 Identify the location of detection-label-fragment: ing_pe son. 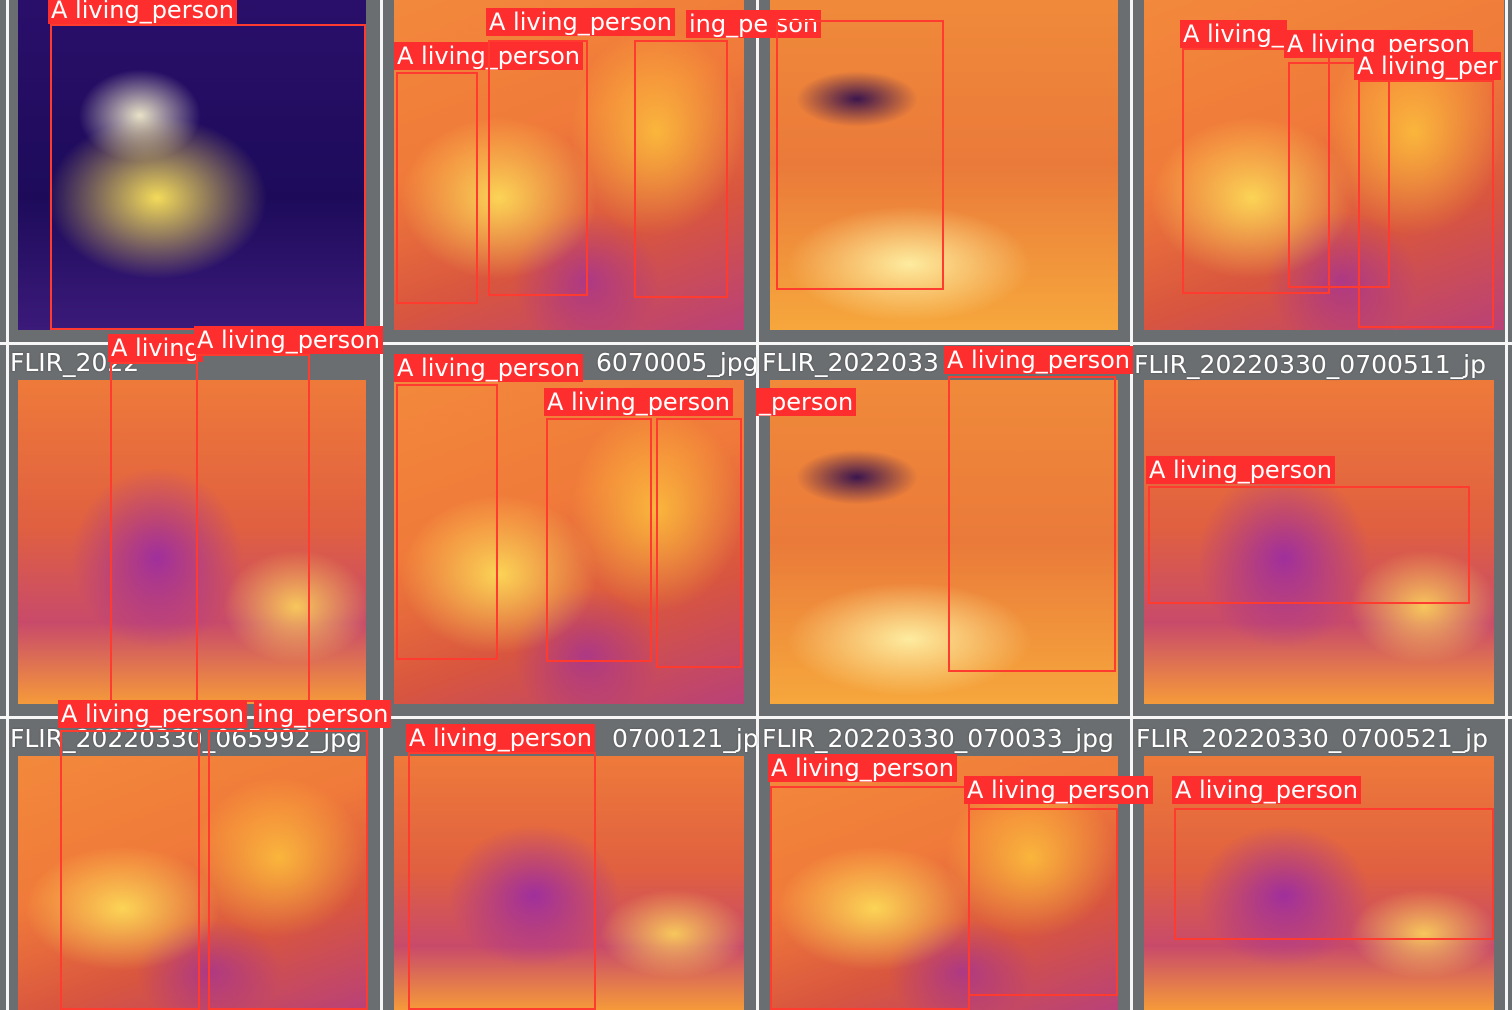
(754, 24).